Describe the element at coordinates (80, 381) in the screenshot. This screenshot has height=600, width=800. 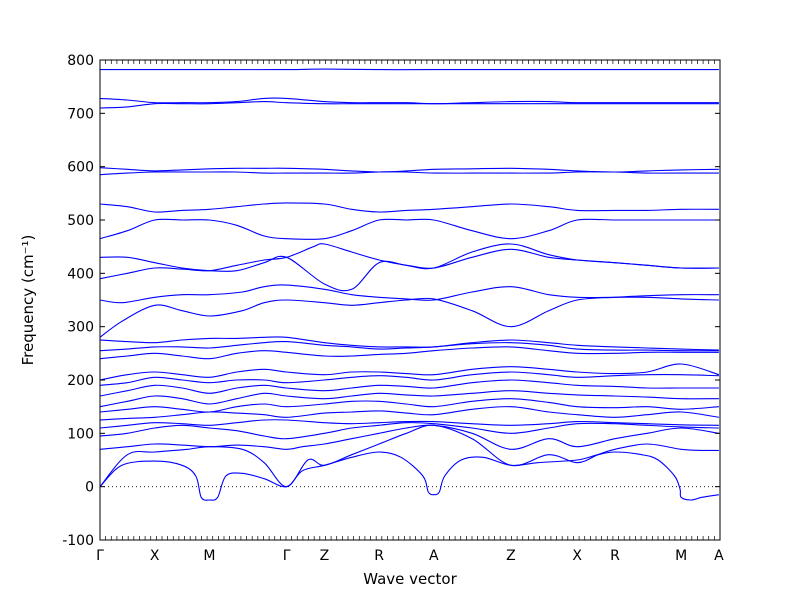
I see `y-tick-label: 200` at that location.